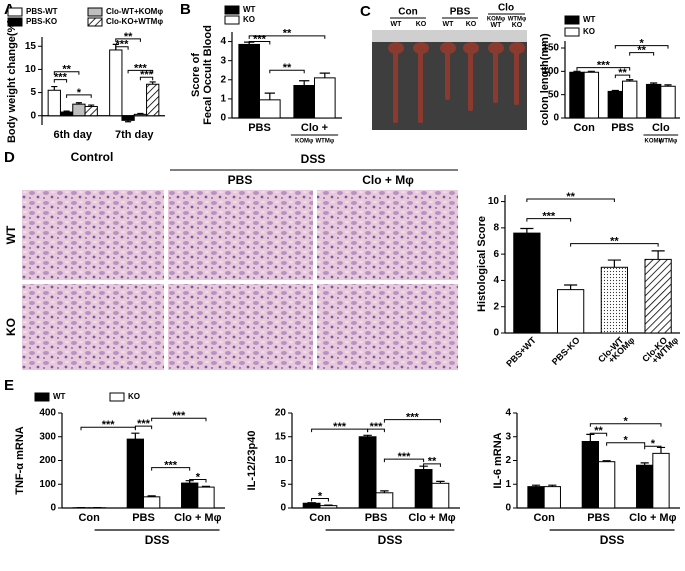  What do you see at coordinates (134, 135) in the screenshot?
I see `x-tick-label: 7th day` at bounding box center [134, 135].